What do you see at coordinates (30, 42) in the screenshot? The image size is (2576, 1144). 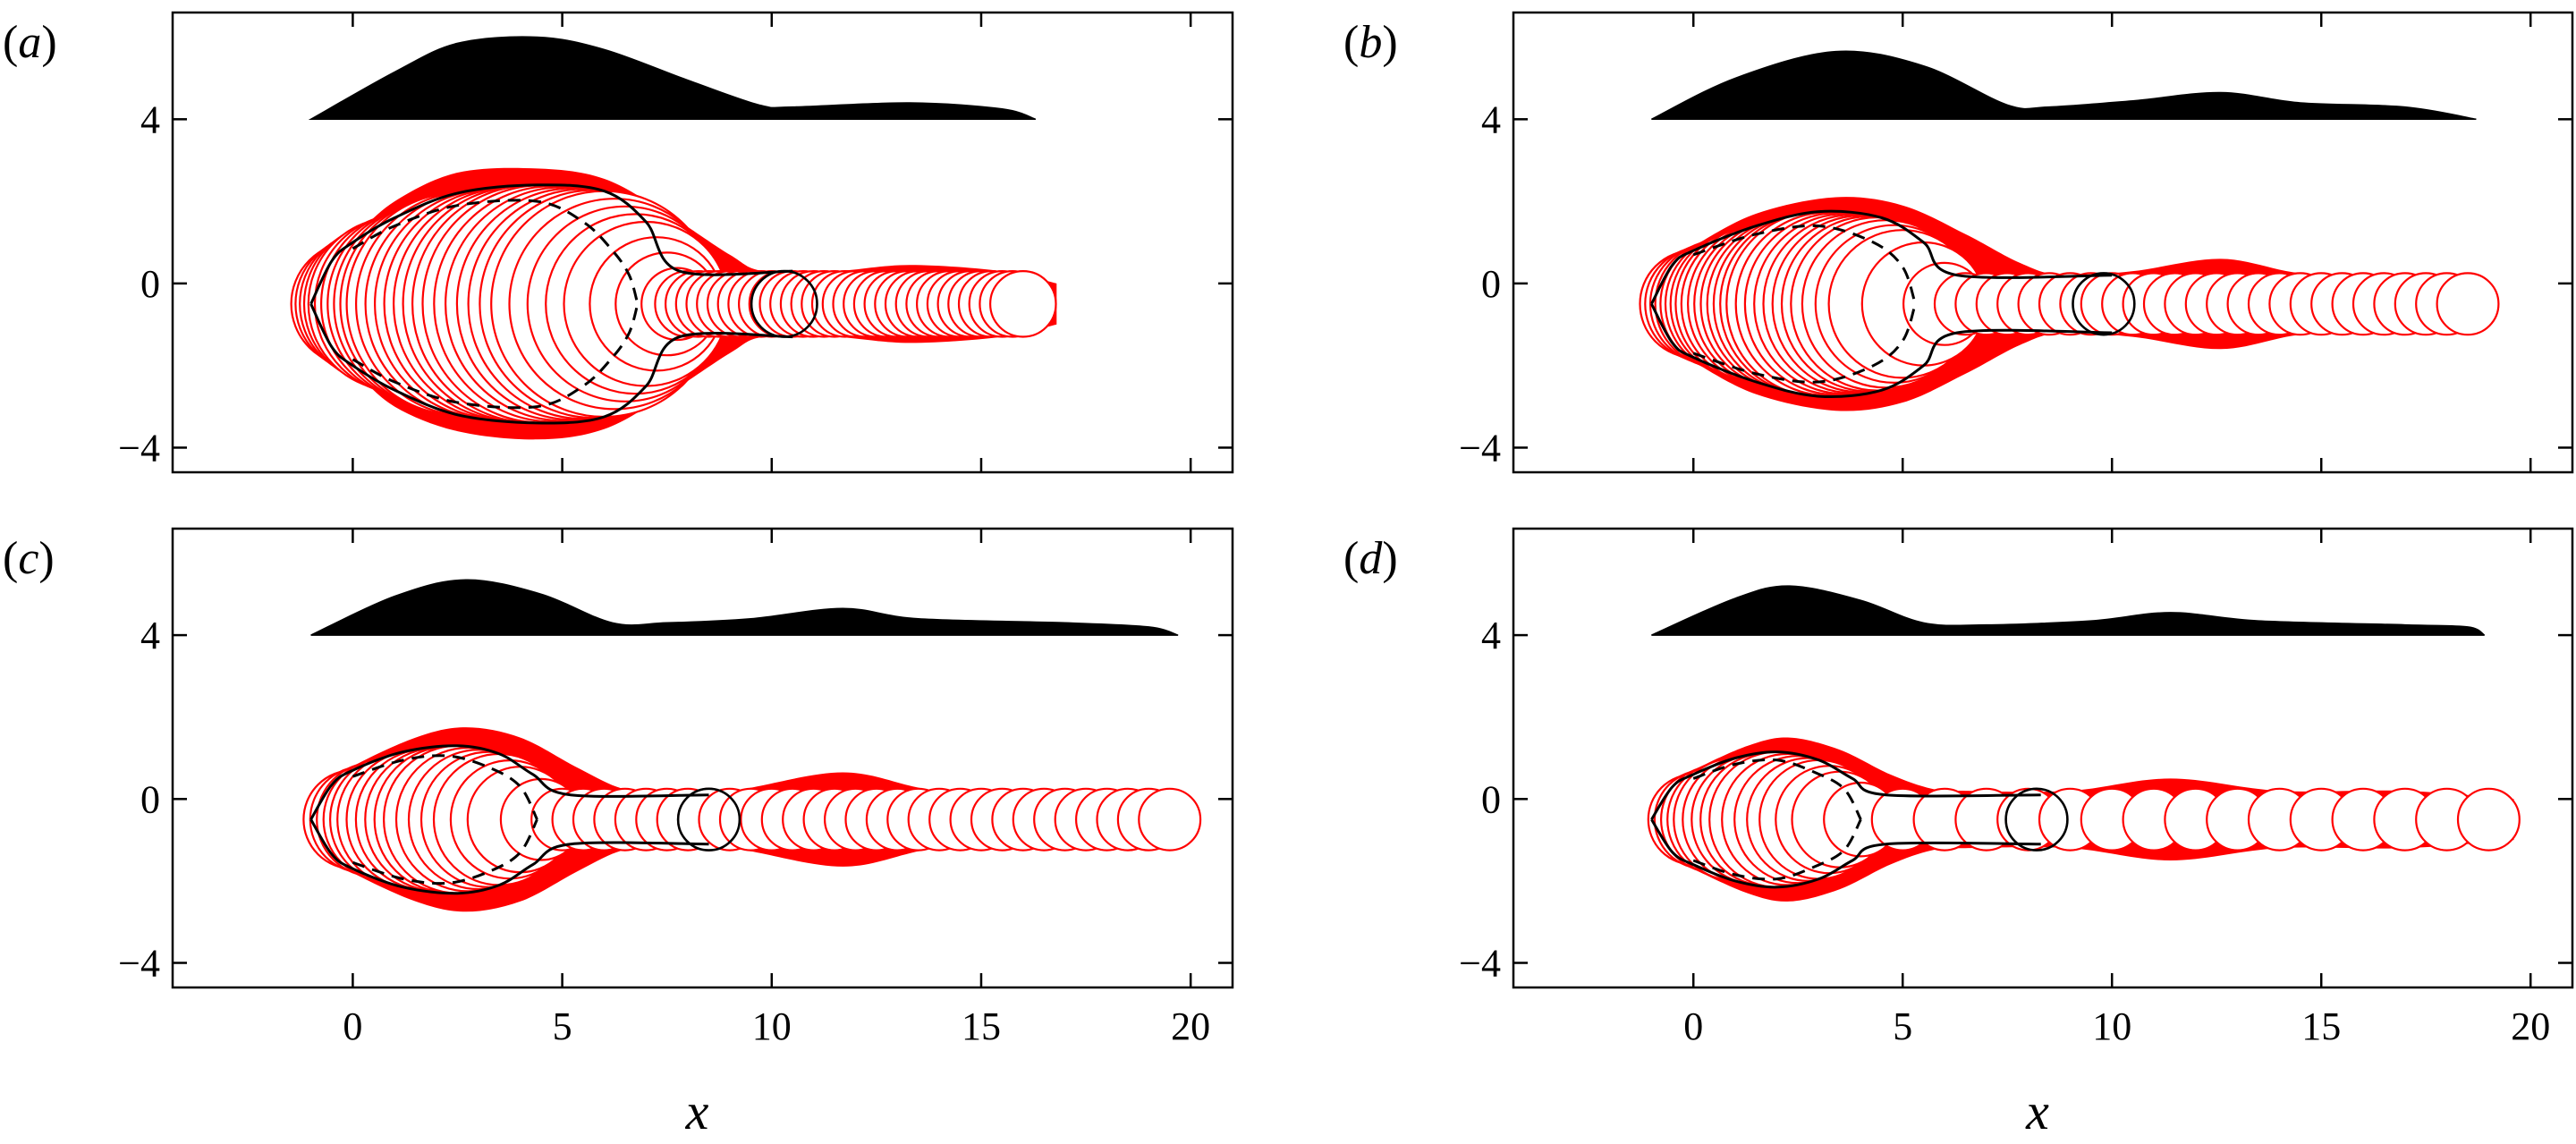 I see `panel-label: (a)` at bounding box center [30, 42].